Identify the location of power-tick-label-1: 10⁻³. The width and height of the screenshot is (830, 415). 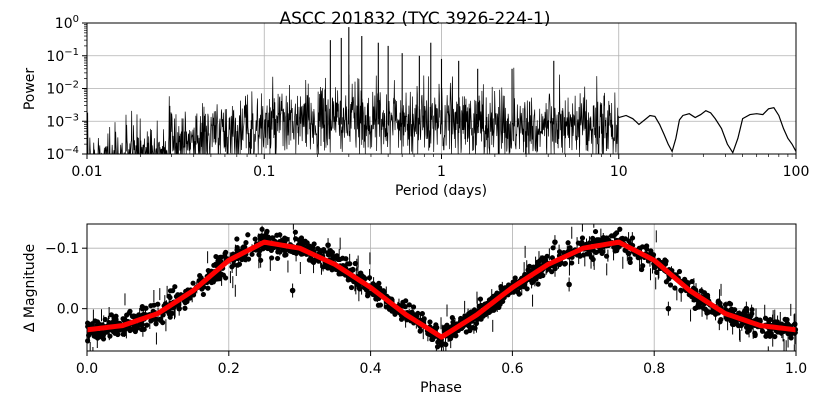
(62, 121).